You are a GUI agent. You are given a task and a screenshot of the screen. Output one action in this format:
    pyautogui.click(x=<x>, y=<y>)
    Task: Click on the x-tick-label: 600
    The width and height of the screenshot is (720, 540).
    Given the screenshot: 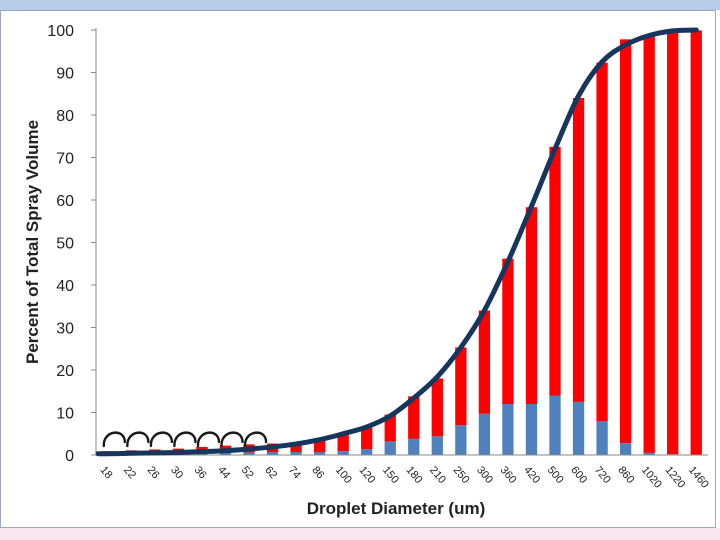 What is the action you would take?
    pyautogui.click(x=578, y=475)
    